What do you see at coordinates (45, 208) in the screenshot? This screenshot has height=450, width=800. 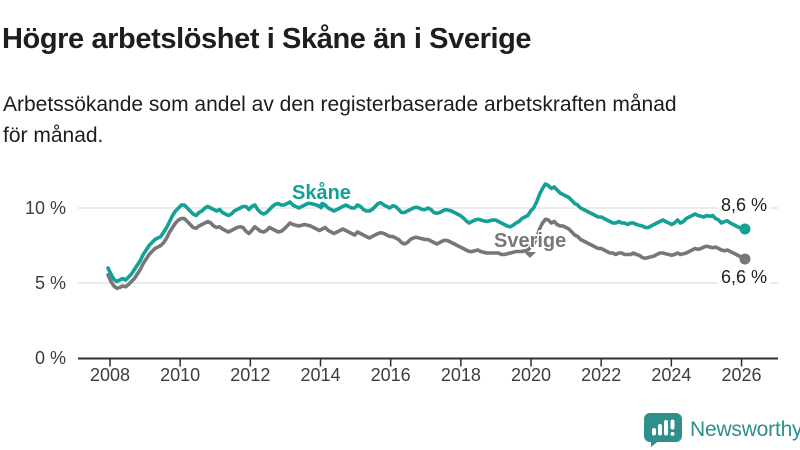 I see `y-tick-label: 10 %` at bounding box center [45, 208].